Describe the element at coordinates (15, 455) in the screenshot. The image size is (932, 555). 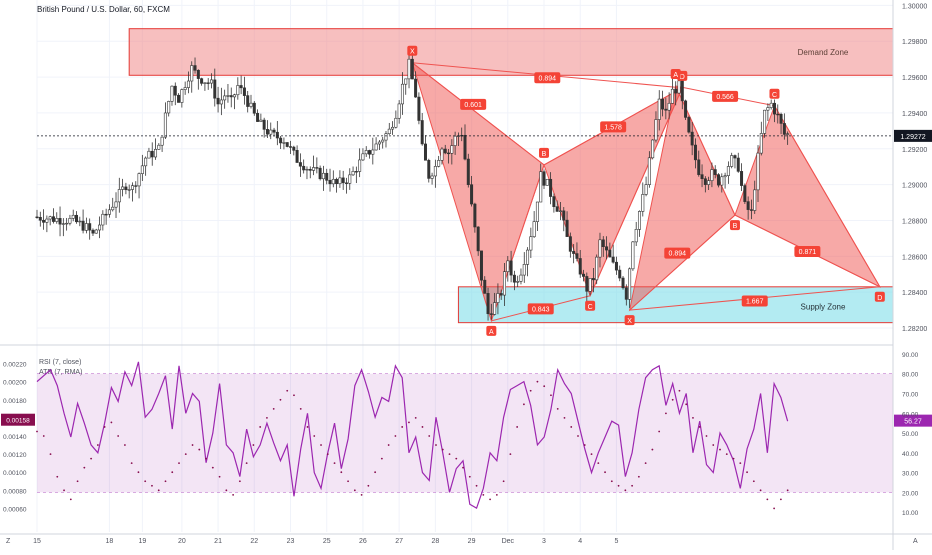
I see `atr-tick-label: 0.00120` at that location.